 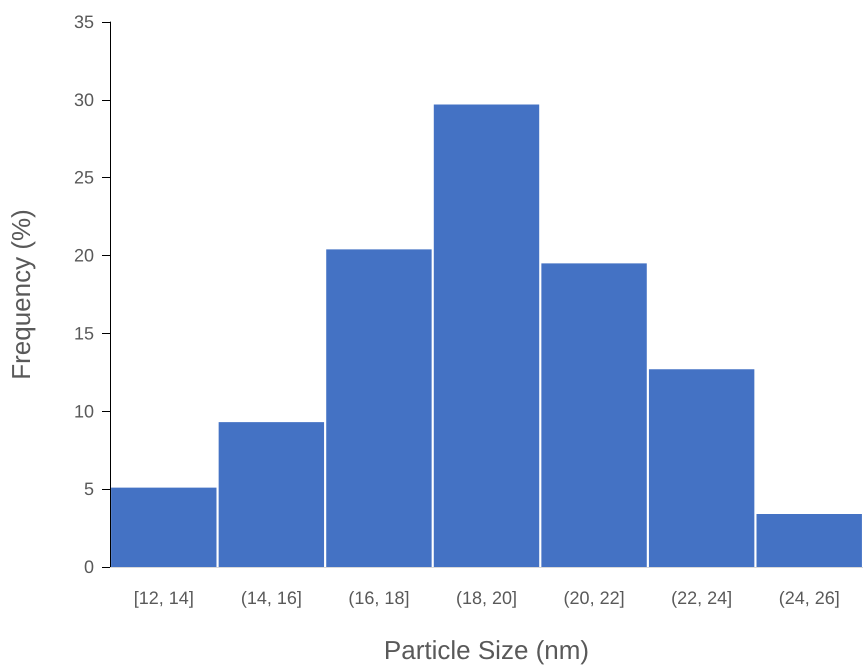 What do you see at coordinates (594, 598) in the screenshot?
I see `x-tick-label: (20, 22]` at bounding box center [594, 598].